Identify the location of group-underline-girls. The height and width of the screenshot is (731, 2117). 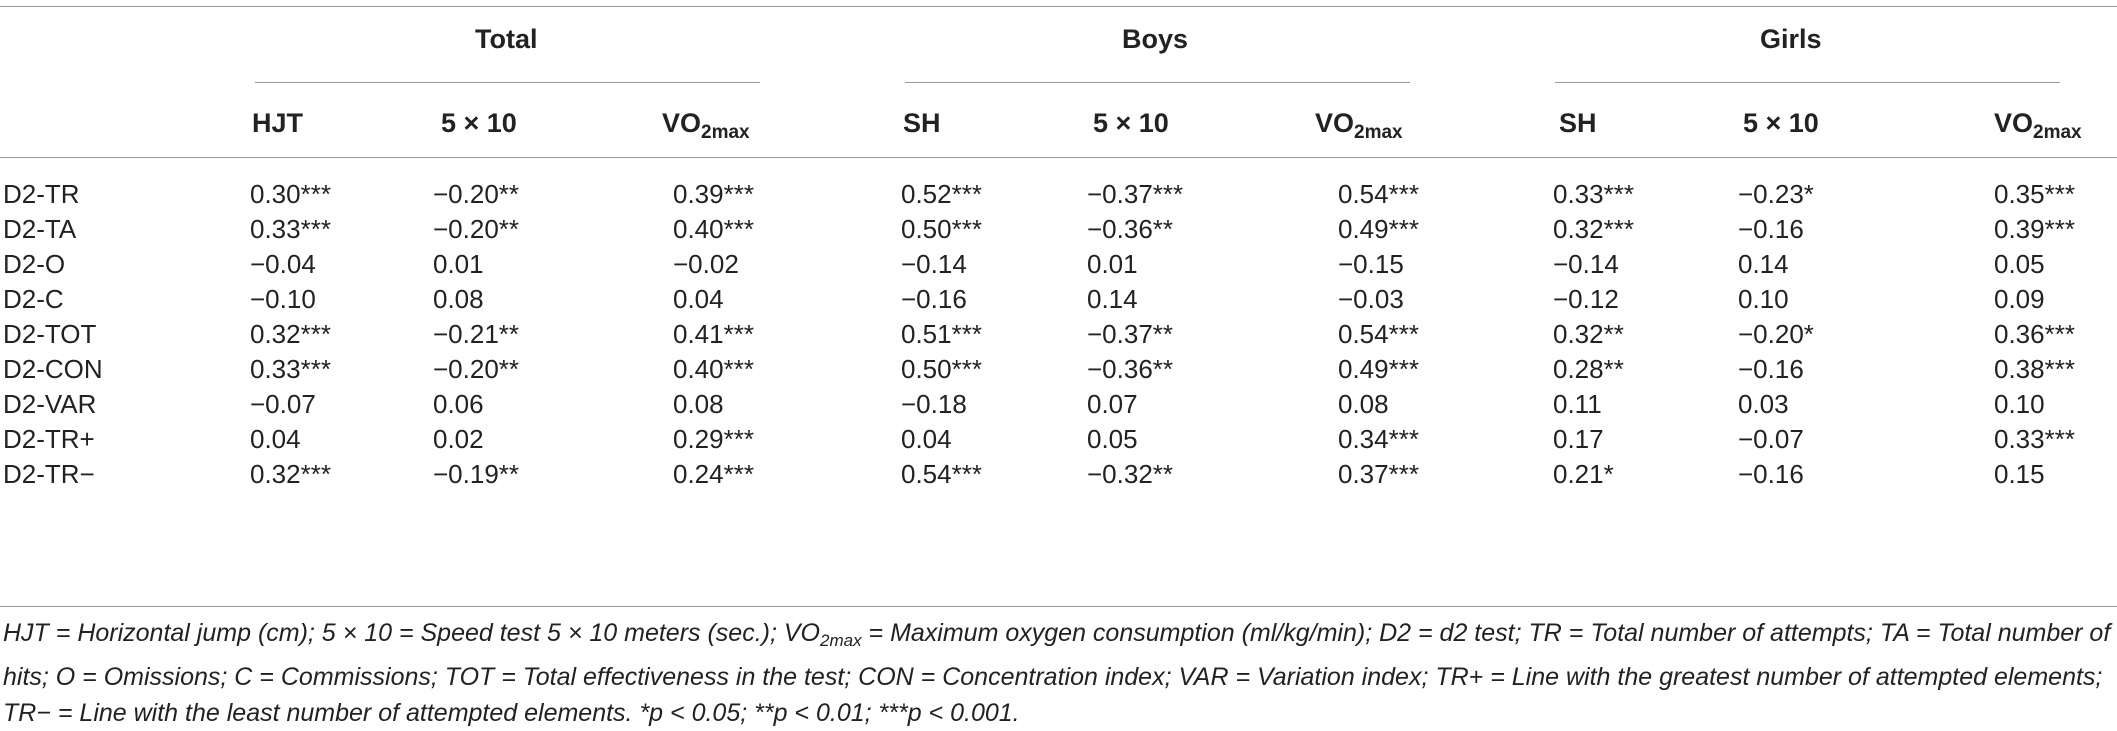
(1807, 82).